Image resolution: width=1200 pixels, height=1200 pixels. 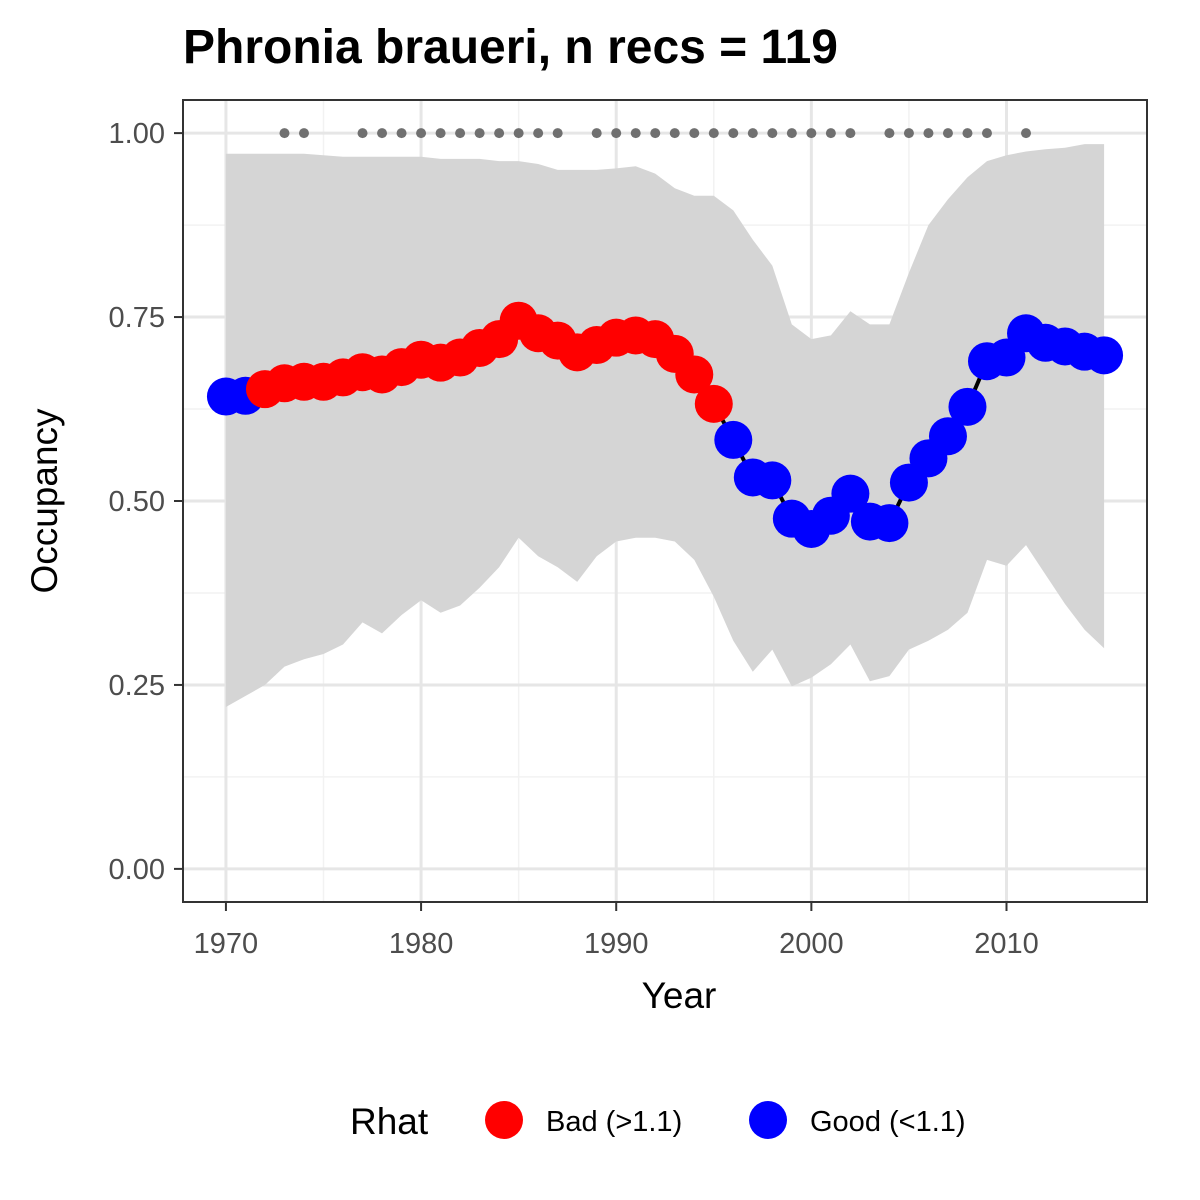 I want to click on y-axis: 0.00 0.25 0.50 0.75 1.00, so click(x=146, y=502).